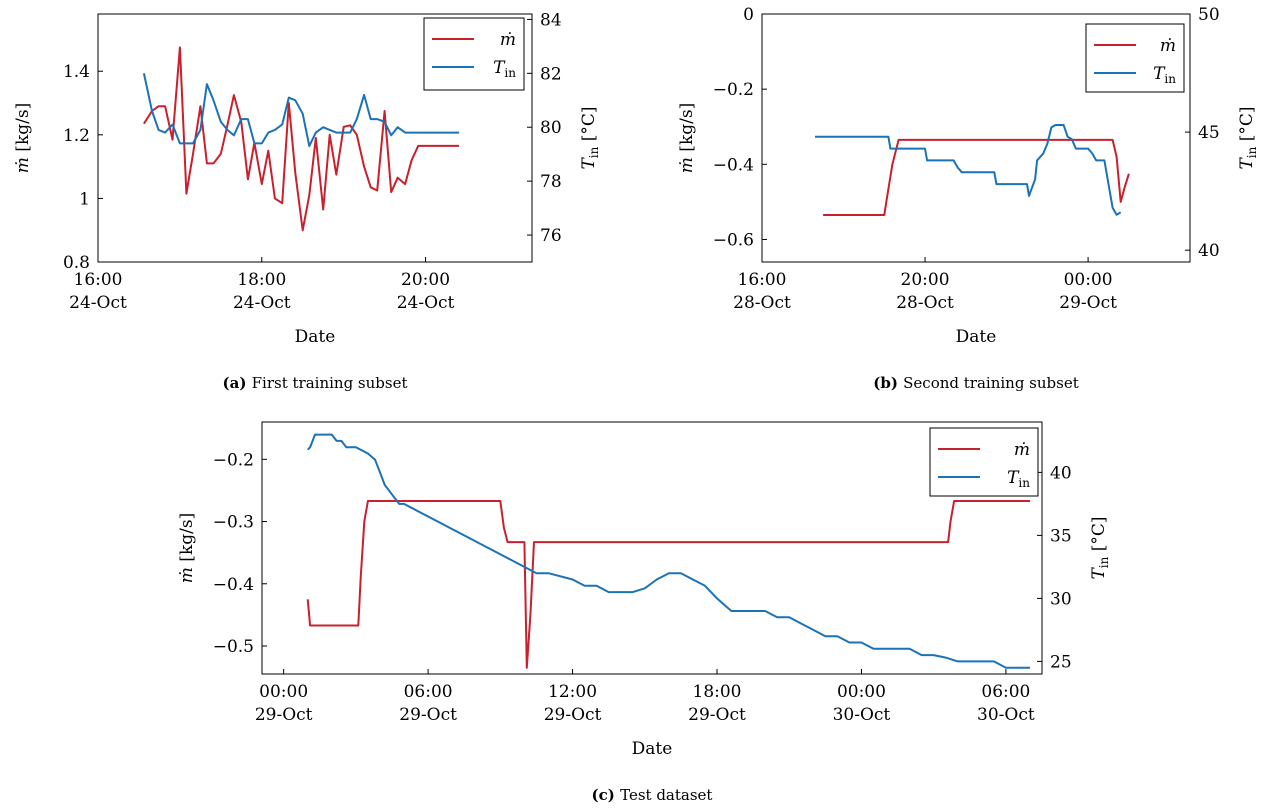 This screenshot has width=1274, height=808. Describe the element at coordinates (551, 182) in the screenshot. I see `y-right-tick-label: 78` at that location.